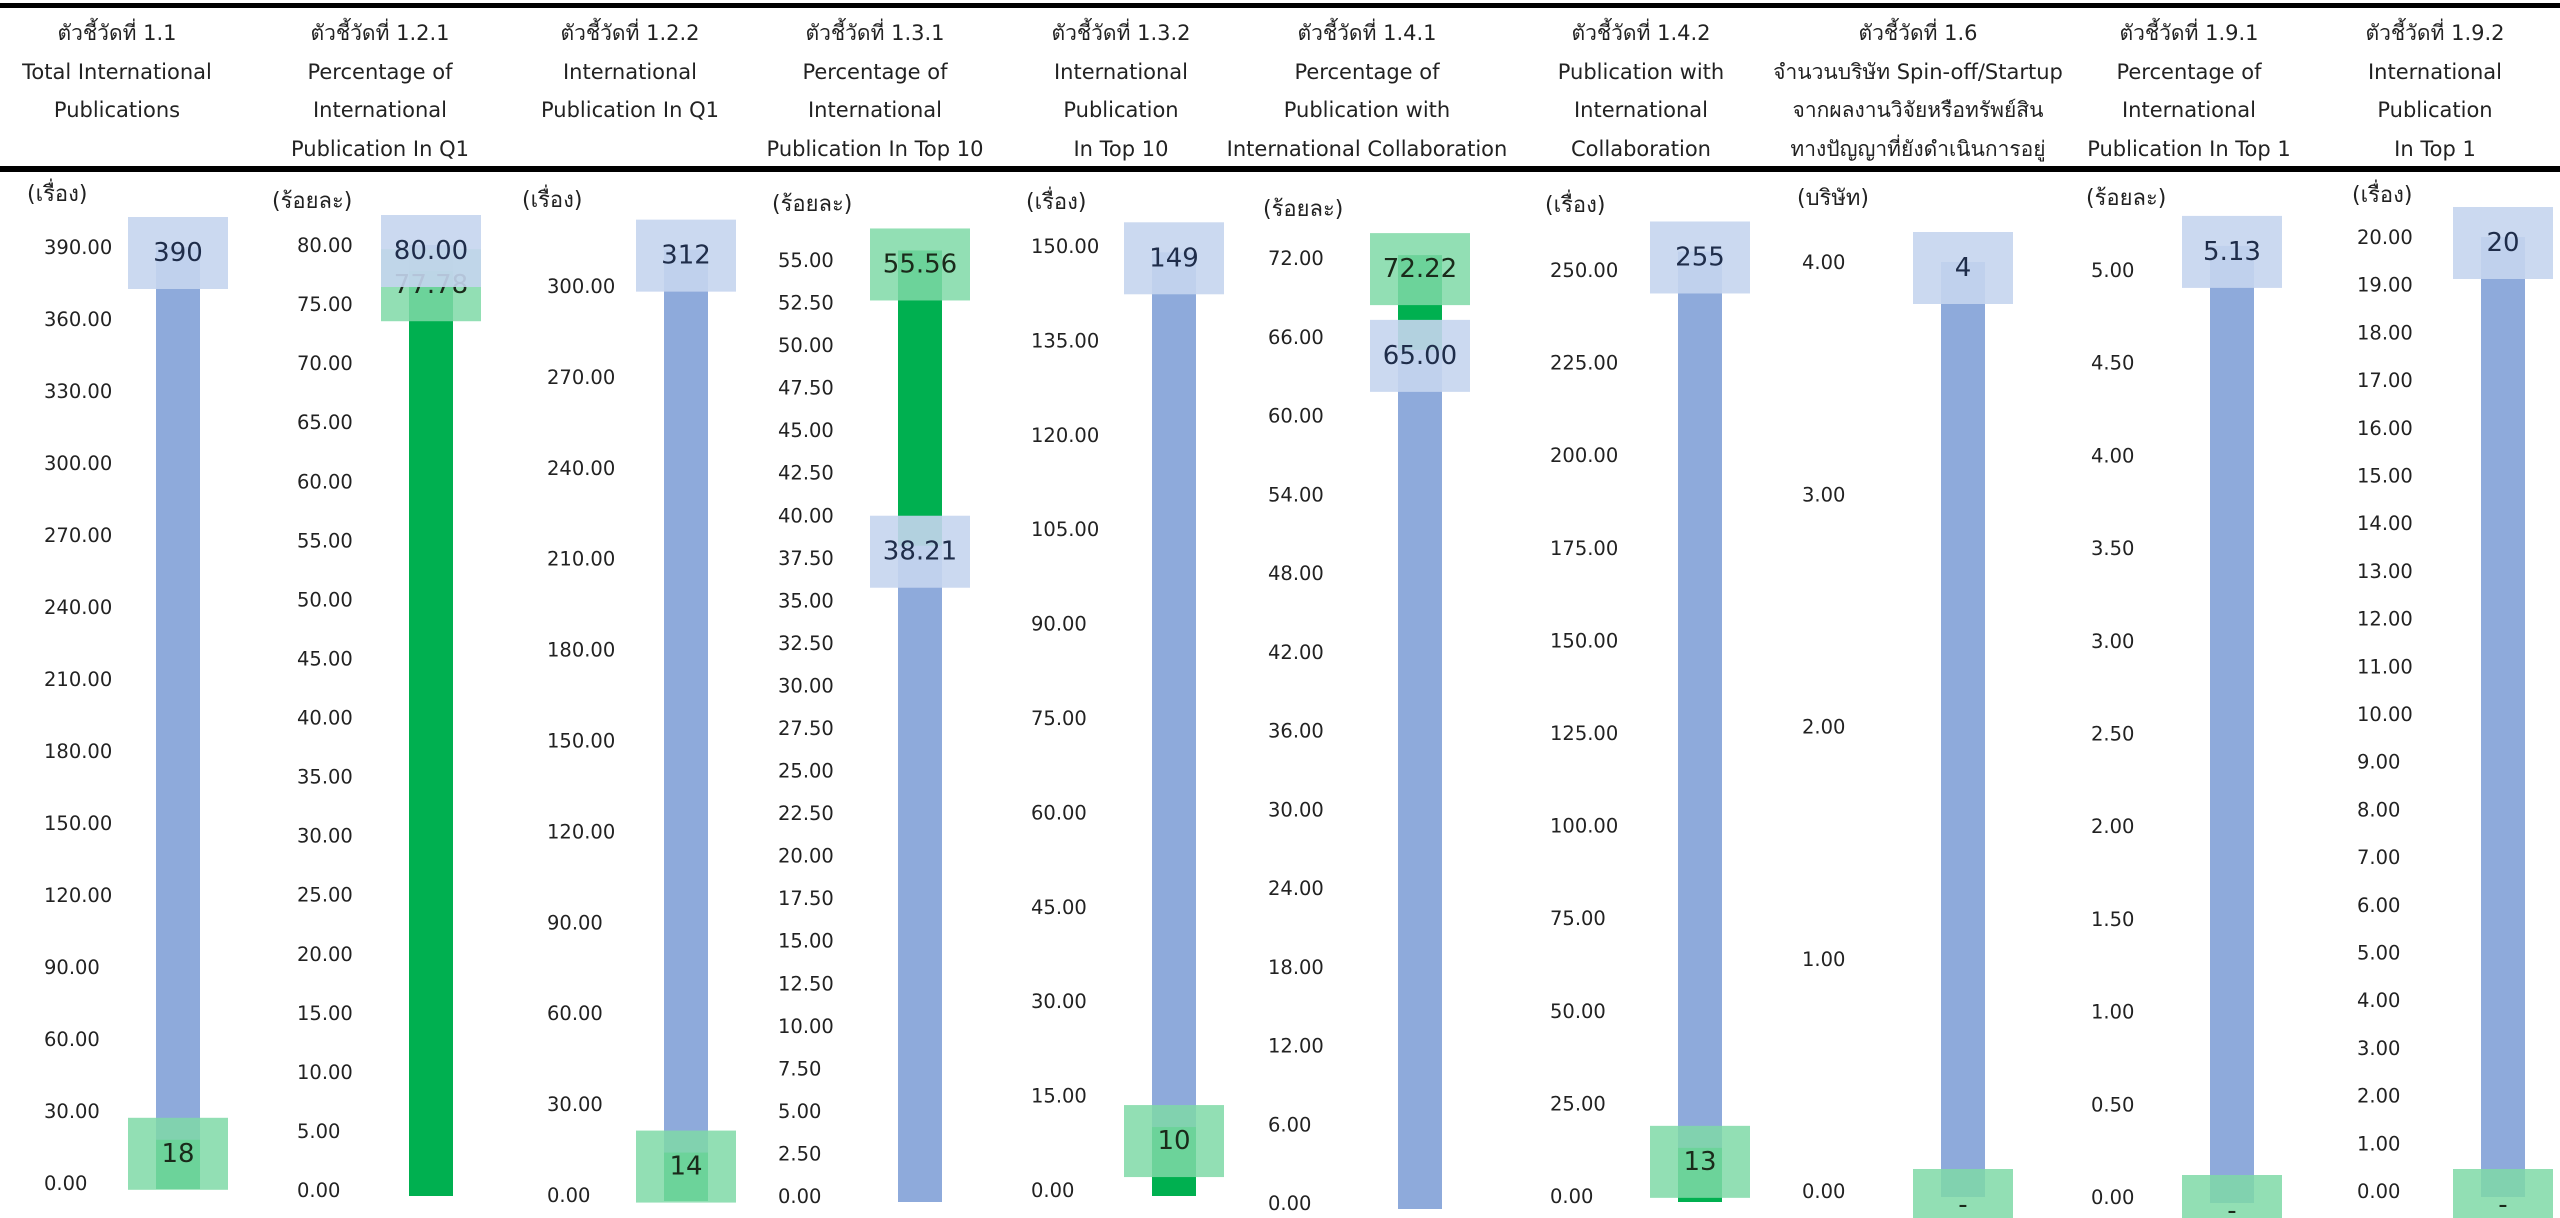 The height and width of the screenshot is (1218, 2560). What do you see at coordinates (78, 319) in the screenshot?
I see `y-tick-label: 360.00` at bounding box center [78, 319].